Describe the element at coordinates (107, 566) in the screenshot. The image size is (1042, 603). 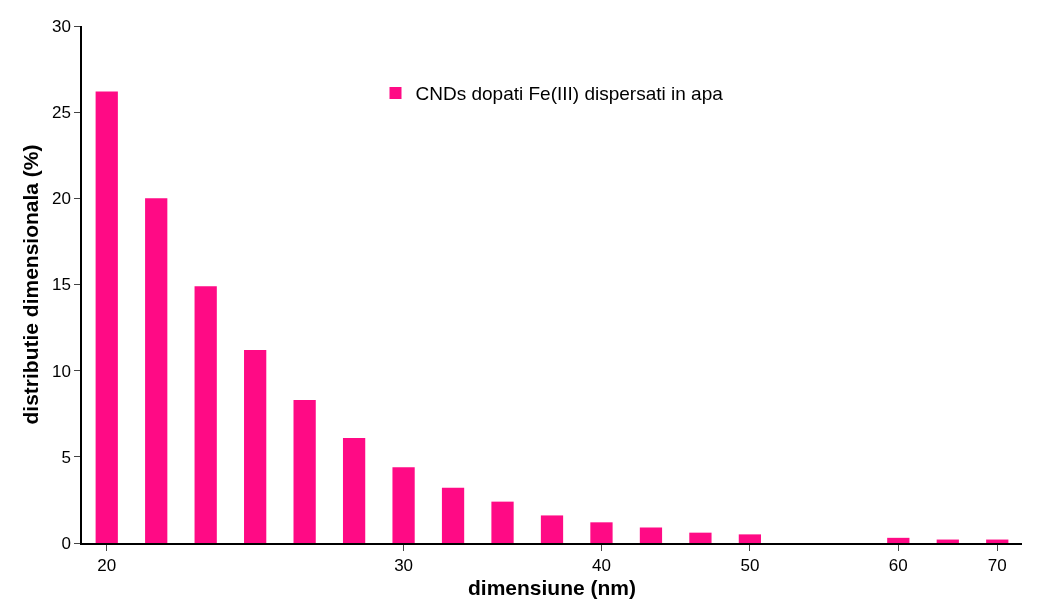
I see `x-tick-label: 20` at that location.